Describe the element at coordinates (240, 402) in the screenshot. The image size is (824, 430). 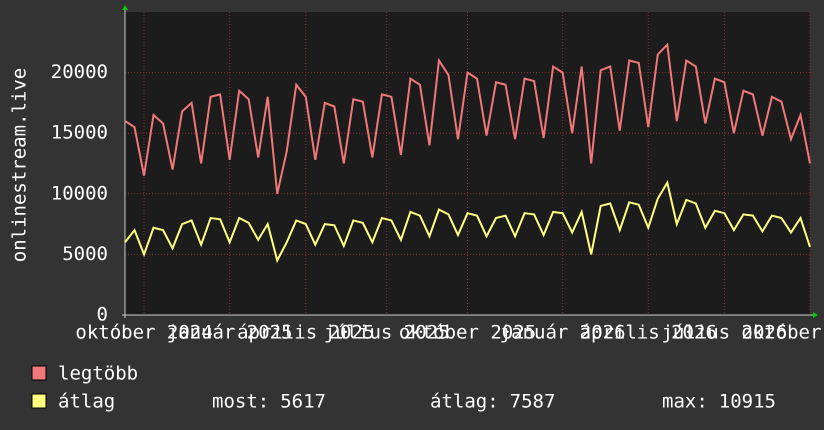
I see `stat-label: most:` at that location.